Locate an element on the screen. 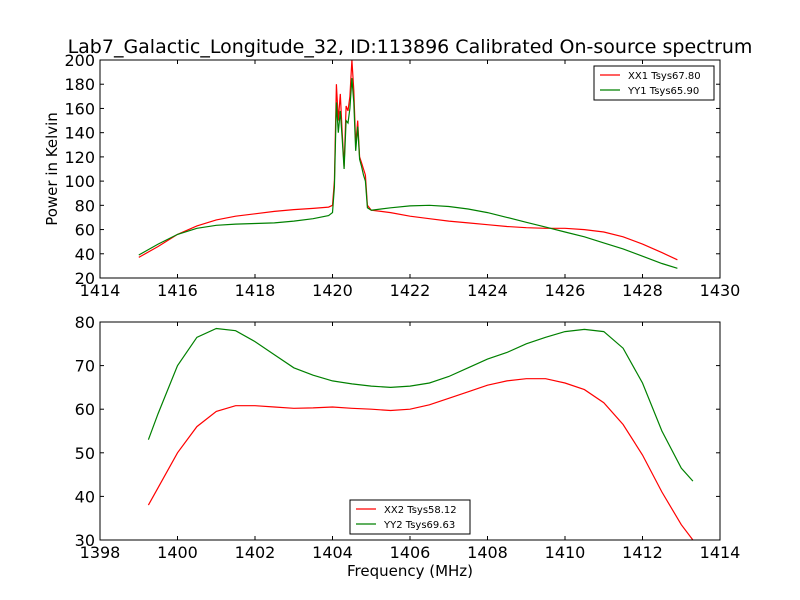 The height and width of the screenshot is (600, 800). x-tick-label: 1422 is located at coordinates (410, 290).